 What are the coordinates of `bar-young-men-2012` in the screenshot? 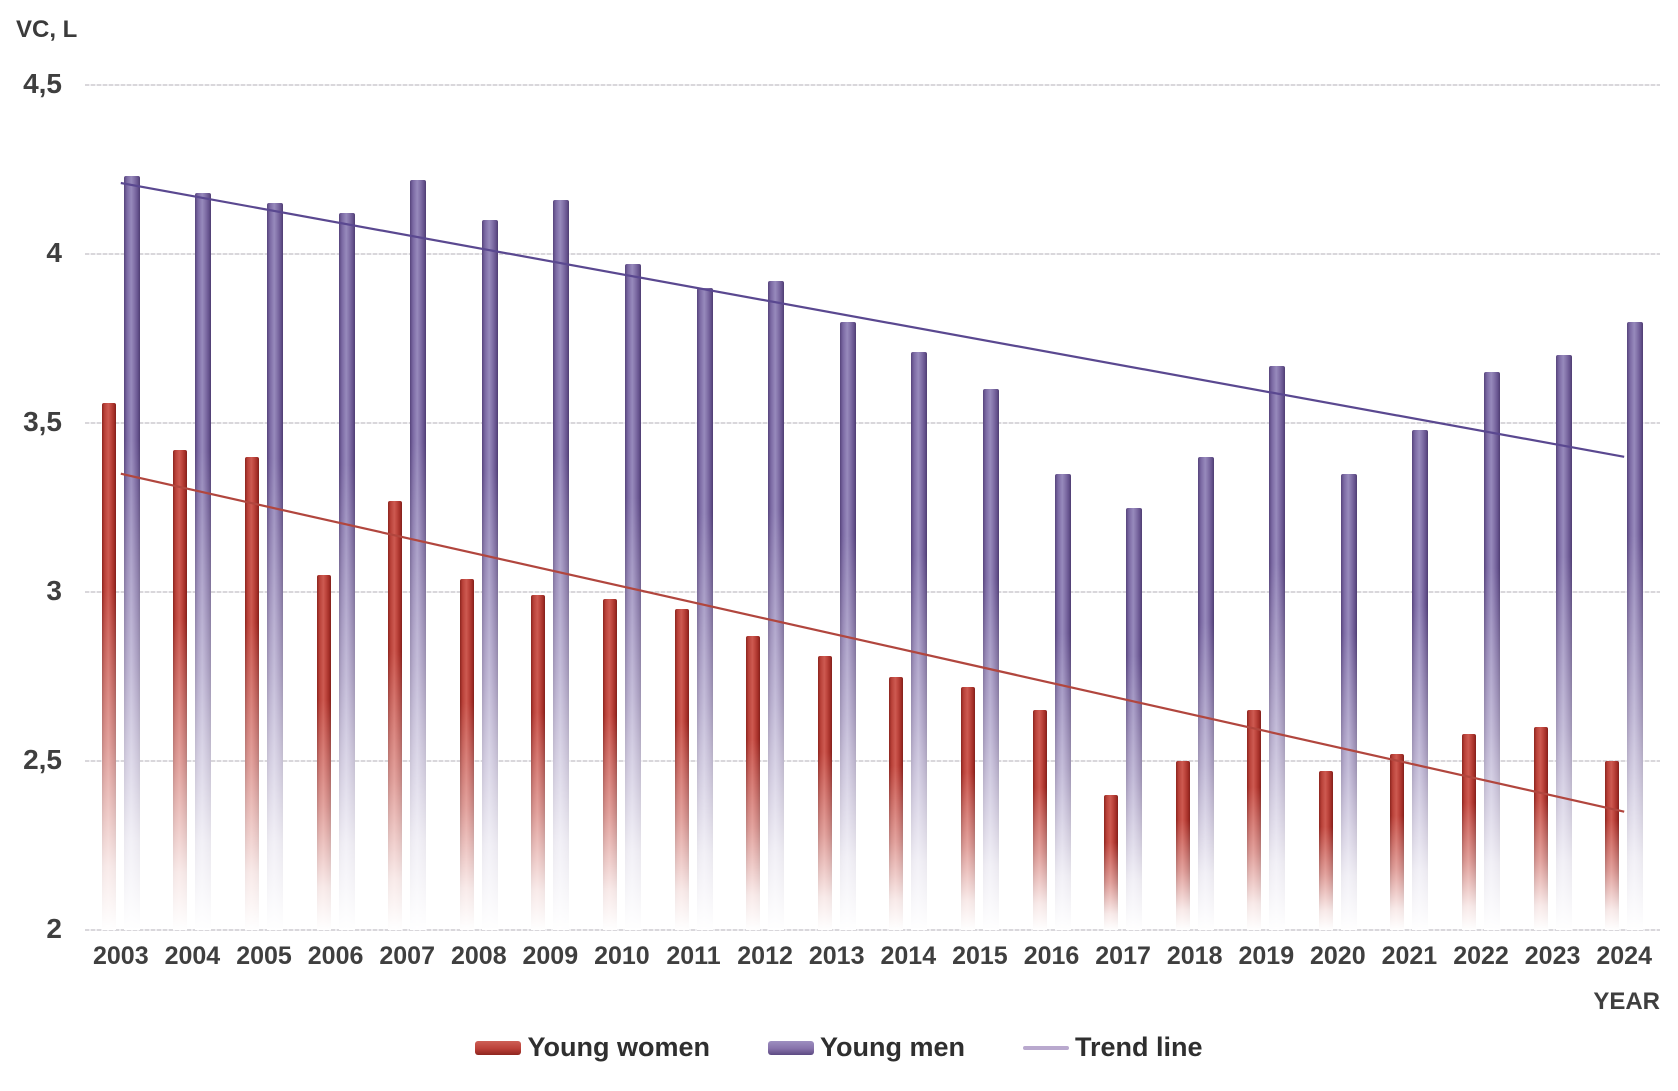 It's located at (776, 605).